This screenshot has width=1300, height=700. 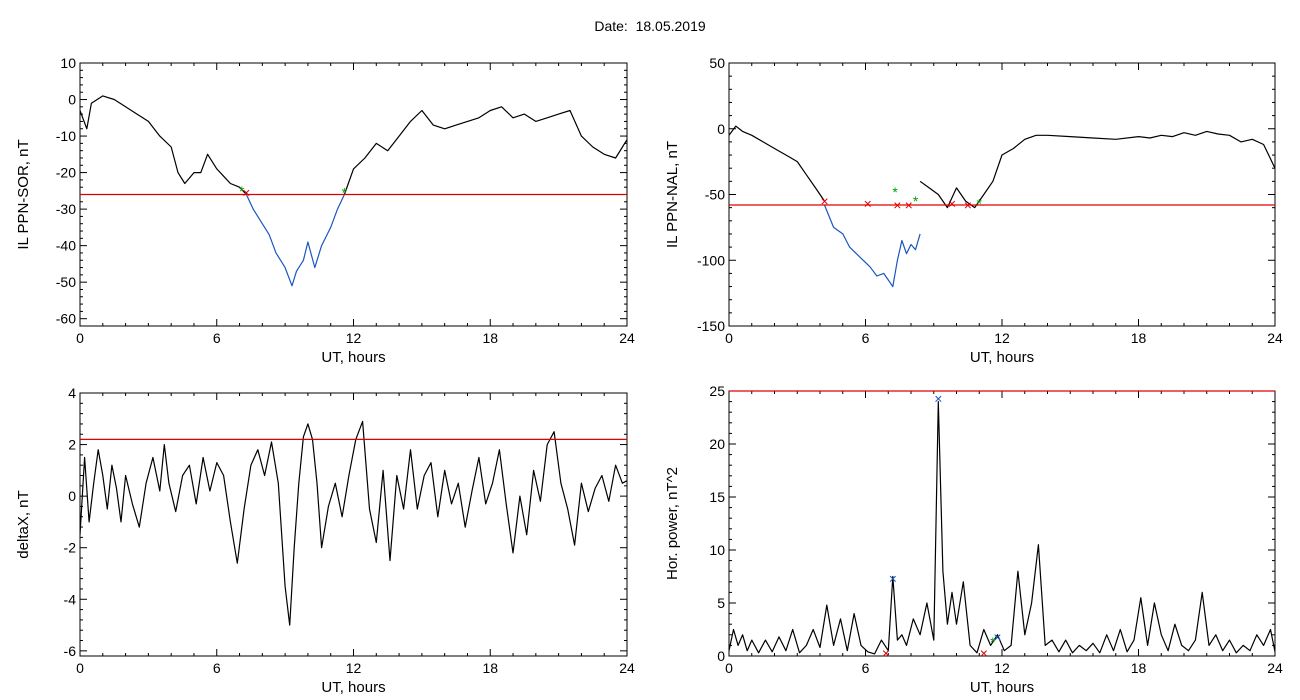 I want to click on y-axis-label: deltaX, nT, so click(x=23, y=524).